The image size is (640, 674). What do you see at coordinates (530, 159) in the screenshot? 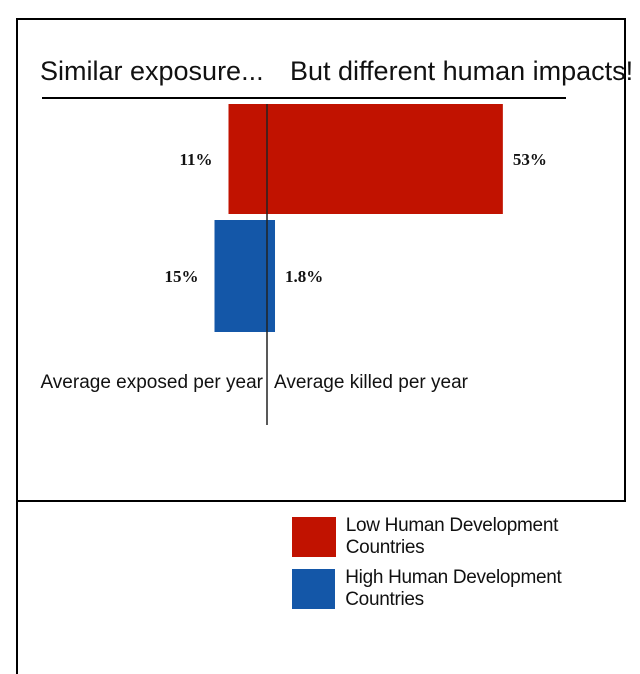
I see `label-killed-low: 53%` at bounding box center [530, 159].